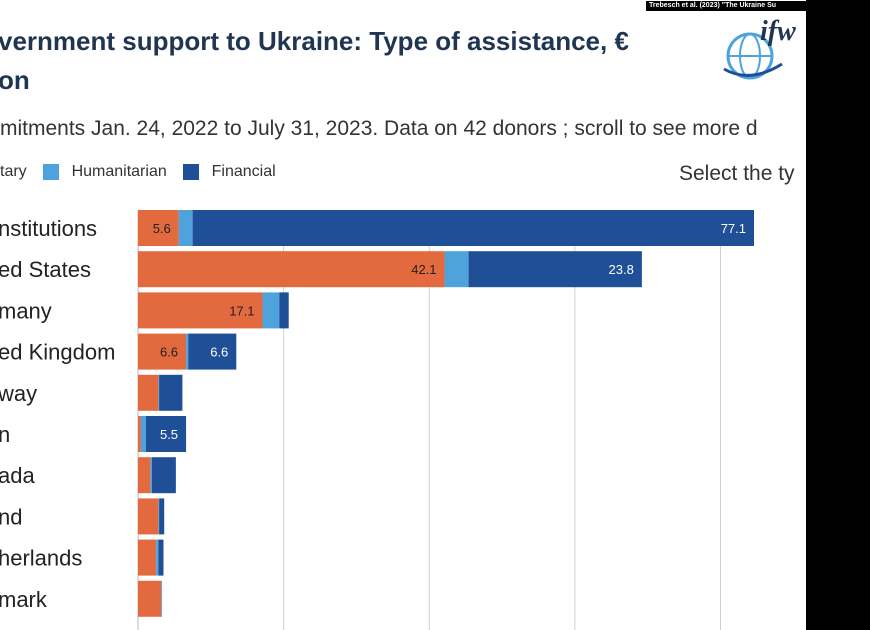  Describe the element at coordinates (26, 310) in the screenshot. I see `category-label: many` at that location.